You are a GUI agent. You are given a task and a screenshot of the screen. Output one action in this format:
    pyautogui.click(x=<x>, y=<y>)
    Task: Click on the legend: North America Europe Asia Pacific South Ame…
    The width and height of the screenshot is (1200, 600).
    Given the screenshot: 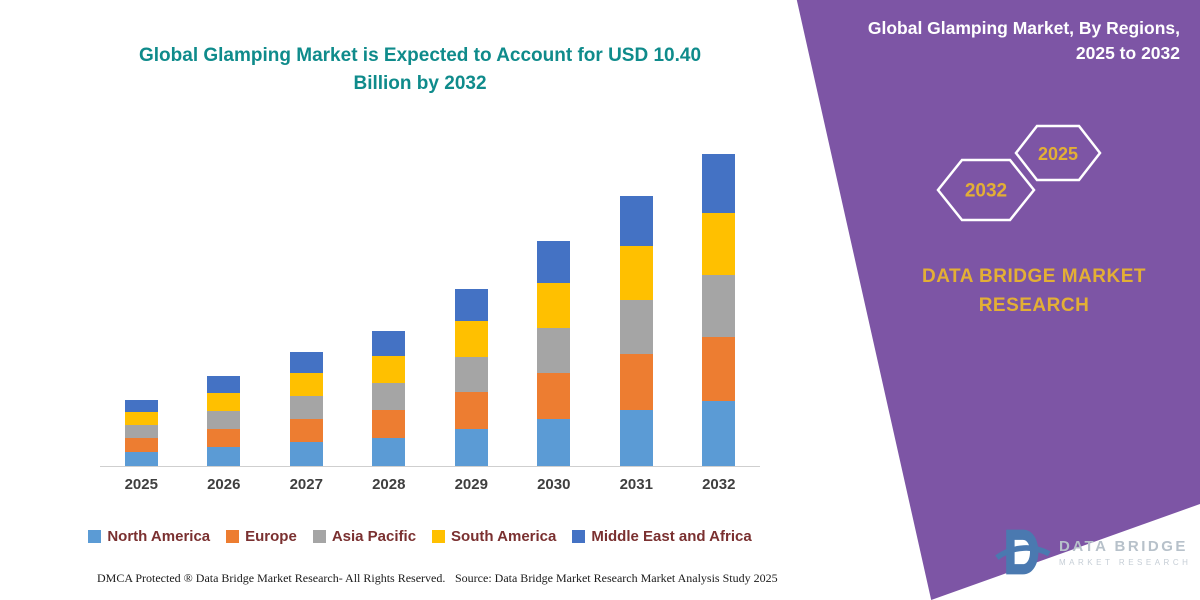 What is the action you would take?
    pyautogui.click(x=420, y=536)
    